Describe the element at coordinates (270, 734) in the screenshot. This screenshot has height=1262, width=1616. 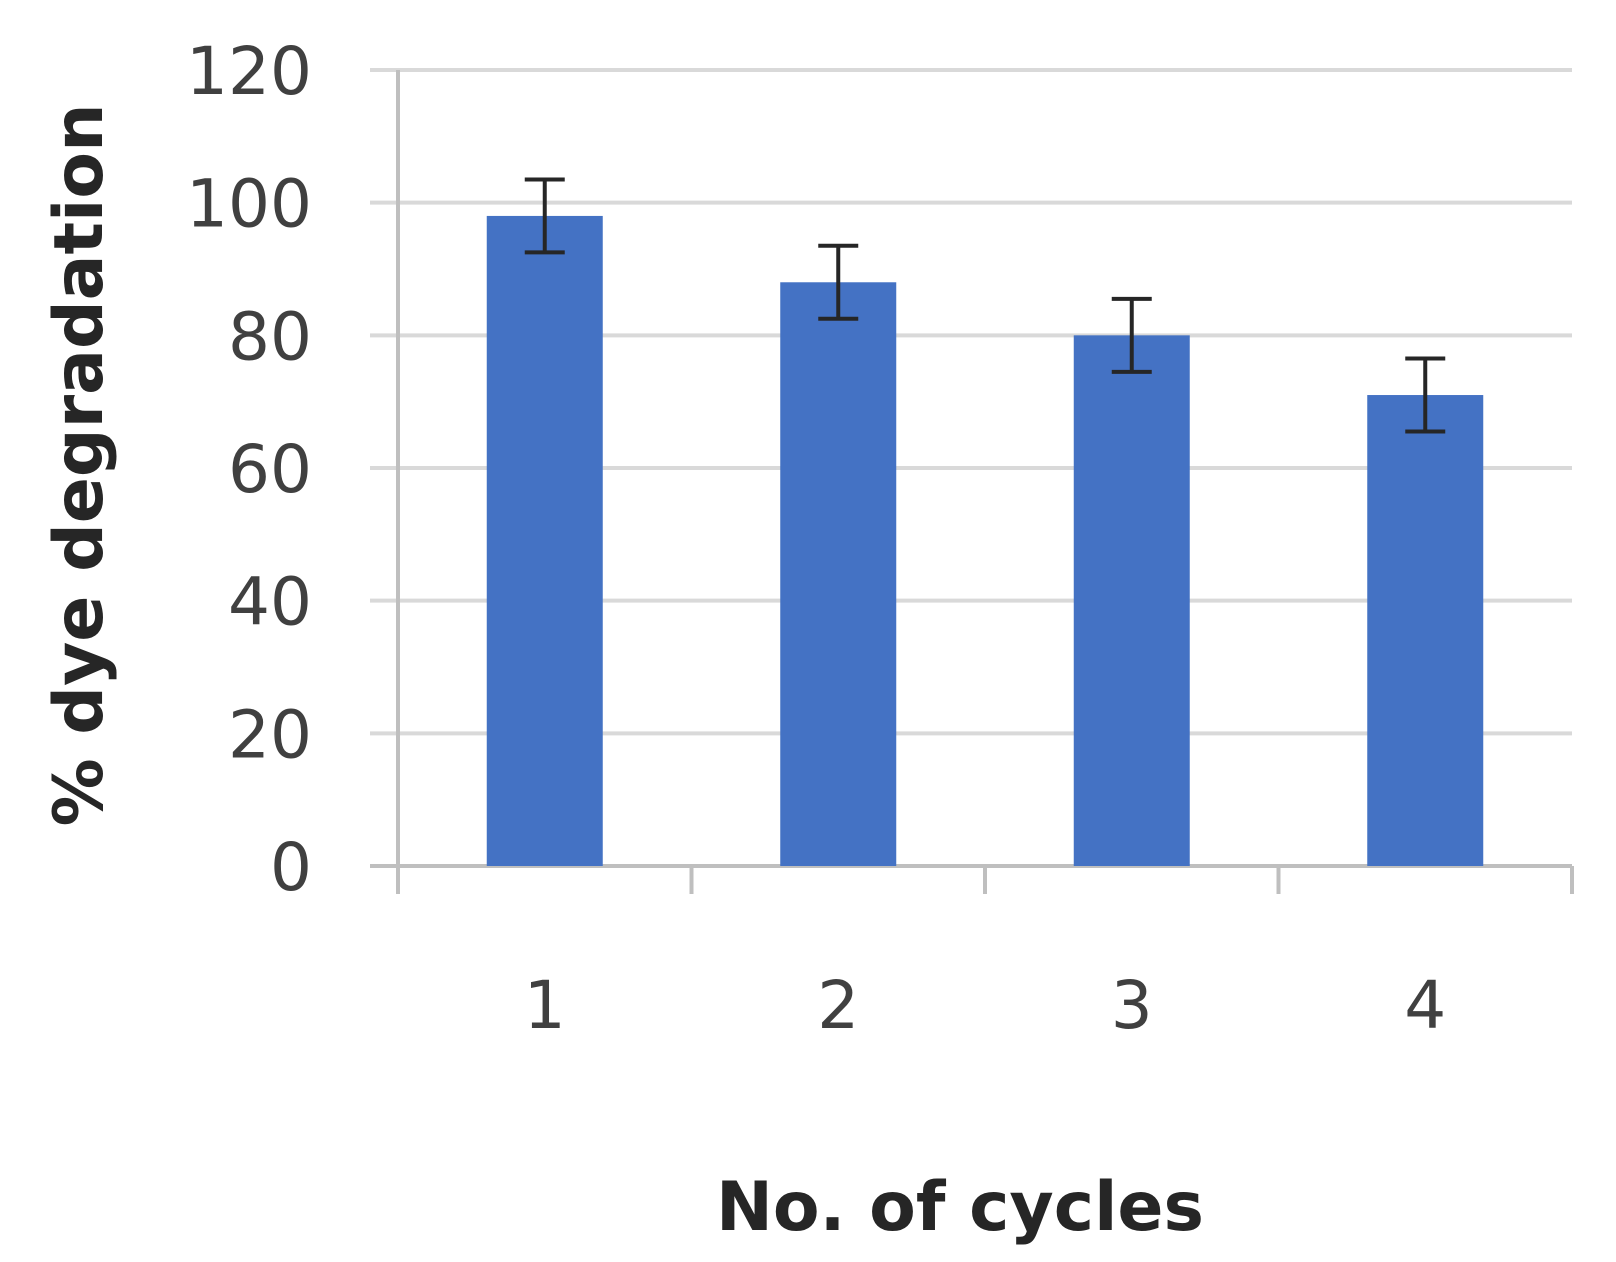
I see `y-tick-label: 20` at that location.